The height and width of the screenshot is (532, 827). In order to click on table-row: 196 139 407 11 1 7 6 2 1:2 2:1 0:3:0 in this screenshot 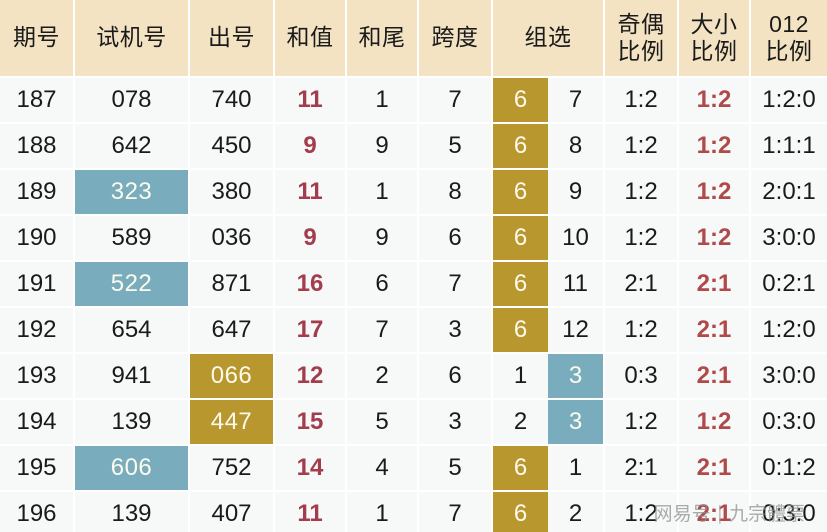, I will do `click(413, 512)`.